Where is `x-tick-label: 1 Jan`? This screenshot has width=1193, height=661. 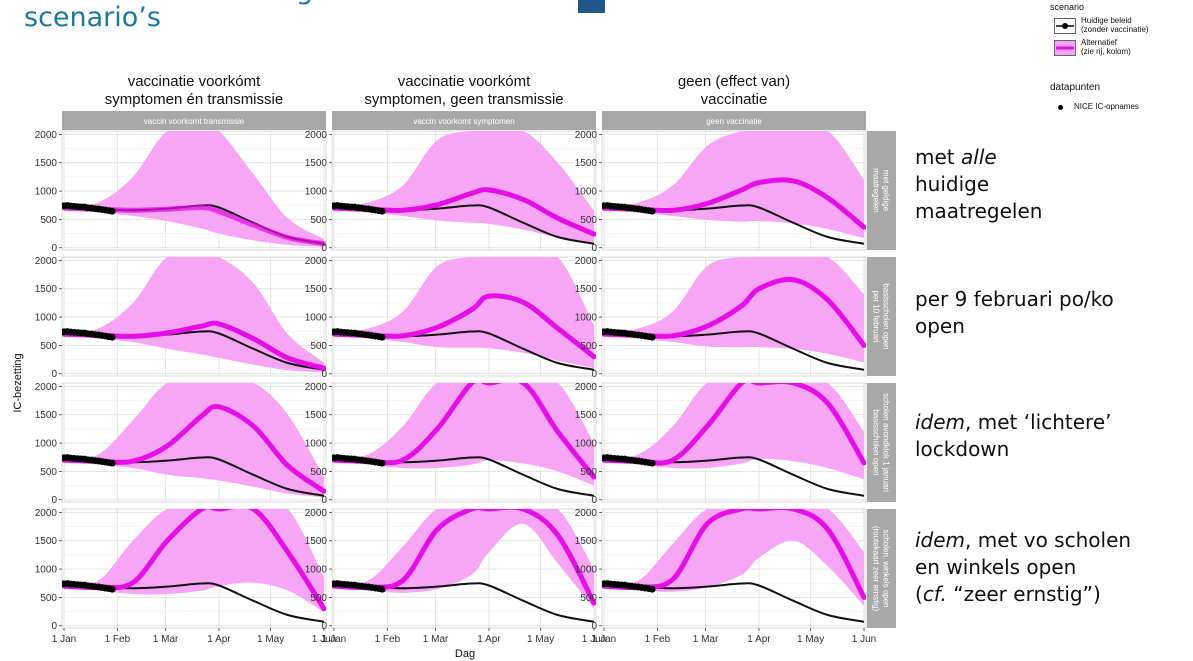
x-tick-label: 1 Jan is located at coordinates (64, 639).